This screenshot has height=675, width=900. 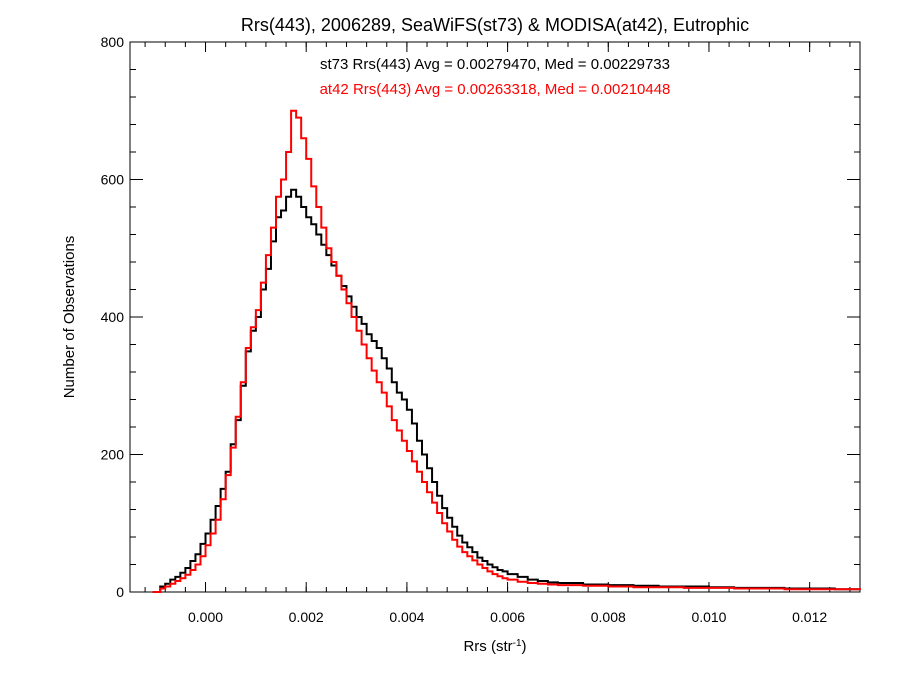 What do you see at coordinates (487, 646) in the screenshot?
I see `x-axis-label-main: Rrs (str` at bounding box center [487, 646].